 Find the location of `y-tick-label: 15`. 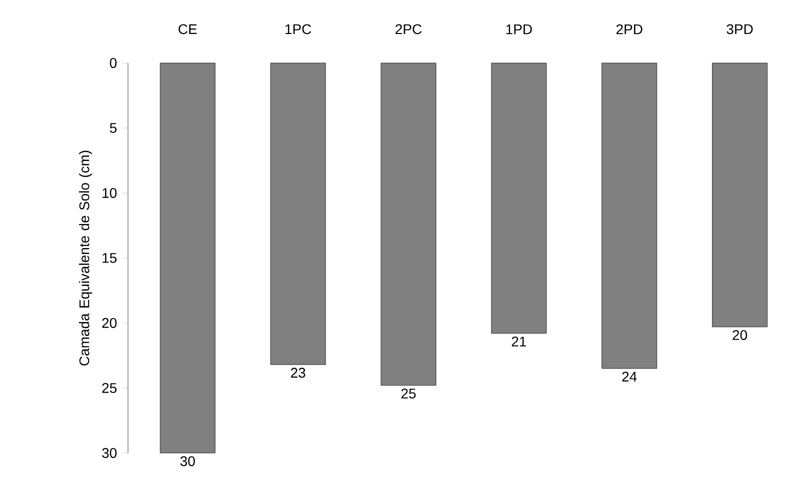

y-tick-label: 15 is located at coordinates (109, 258).